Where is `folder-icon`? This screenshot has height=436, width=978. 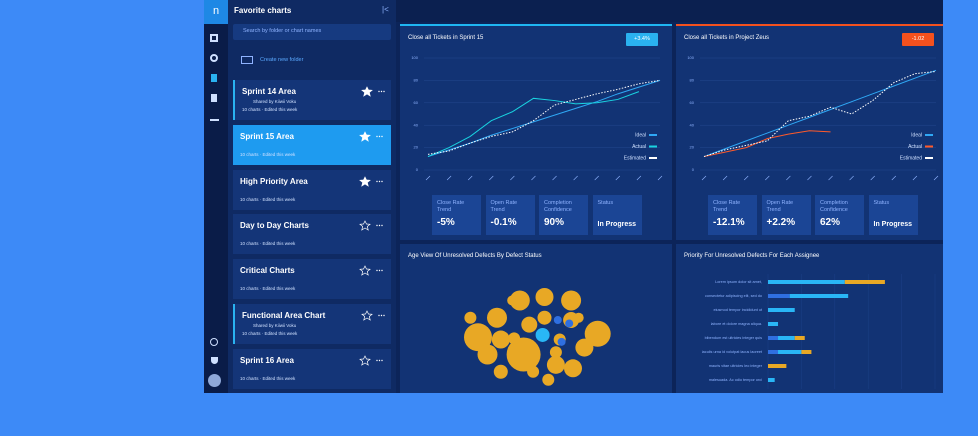 folder-icon is located at coordinates (247, 60).